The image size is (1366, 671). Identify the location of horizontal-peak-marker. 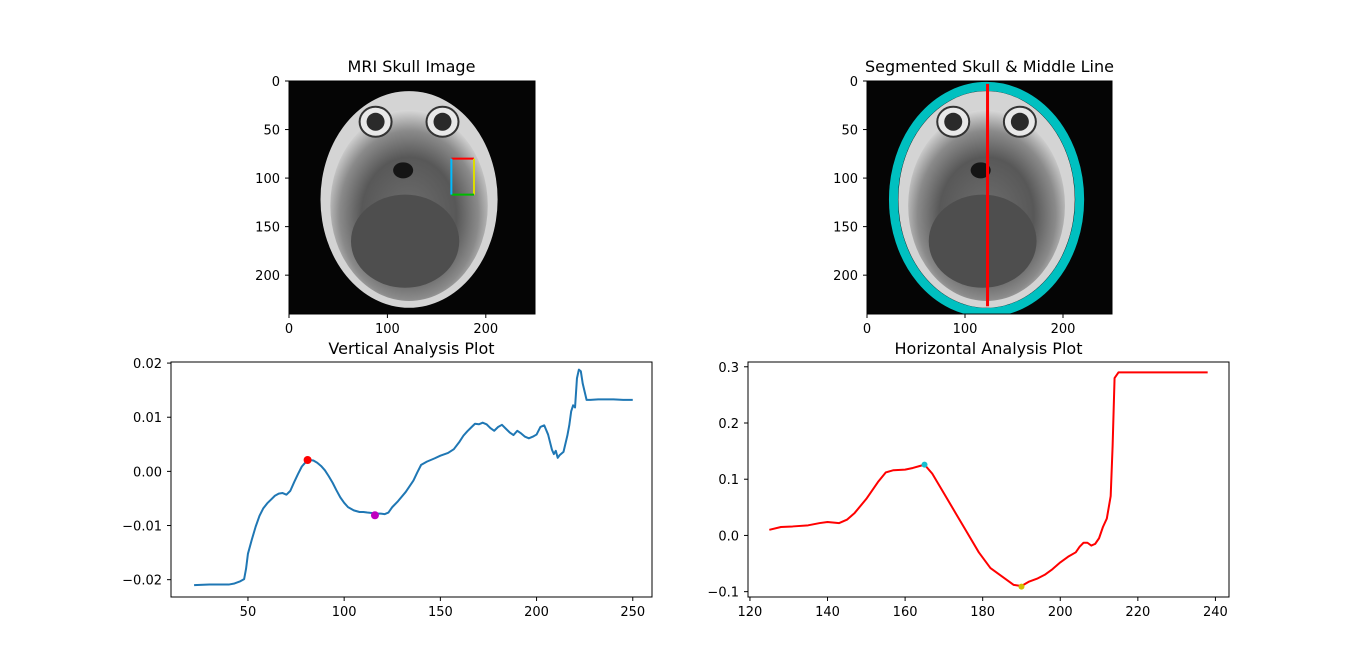
(924, 464).